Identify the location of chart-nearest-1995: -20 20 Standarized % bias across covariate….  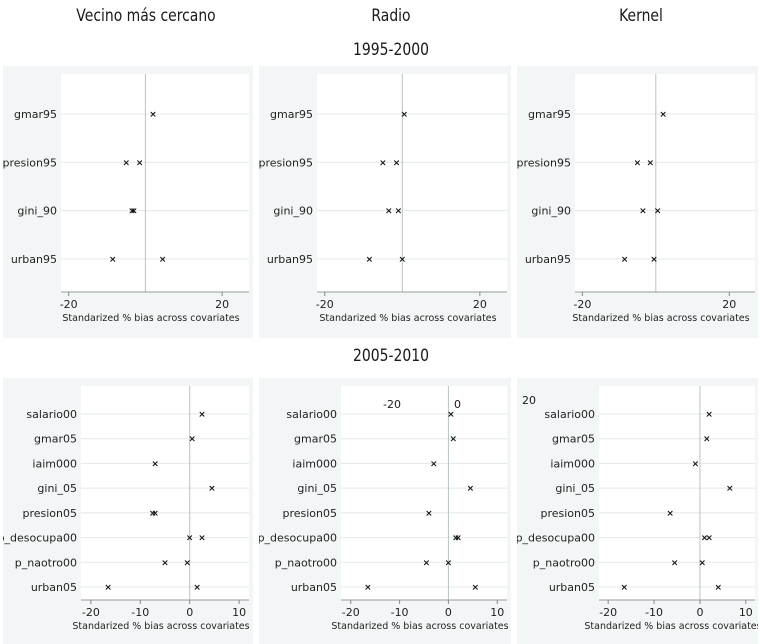
(128, 202).